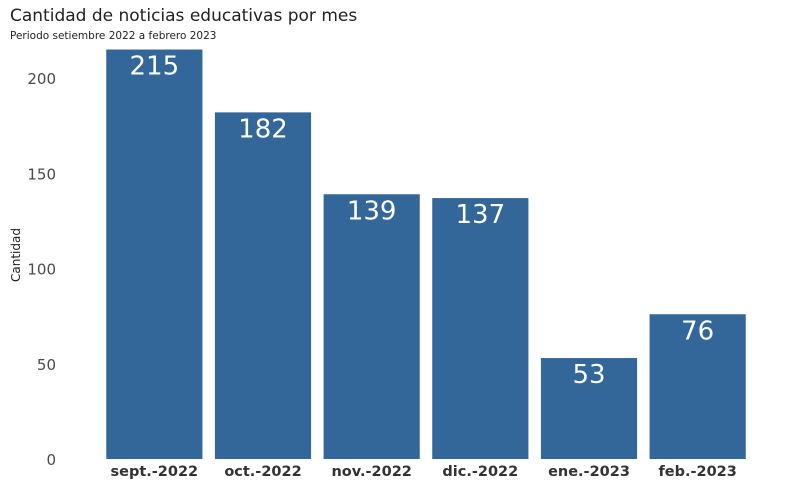 This screenshot has height=480, width=800. What do you see at coordinates (480, 328) in the screenshot?
I see `bar-dic.-2022` at bounding box center [480, 328].